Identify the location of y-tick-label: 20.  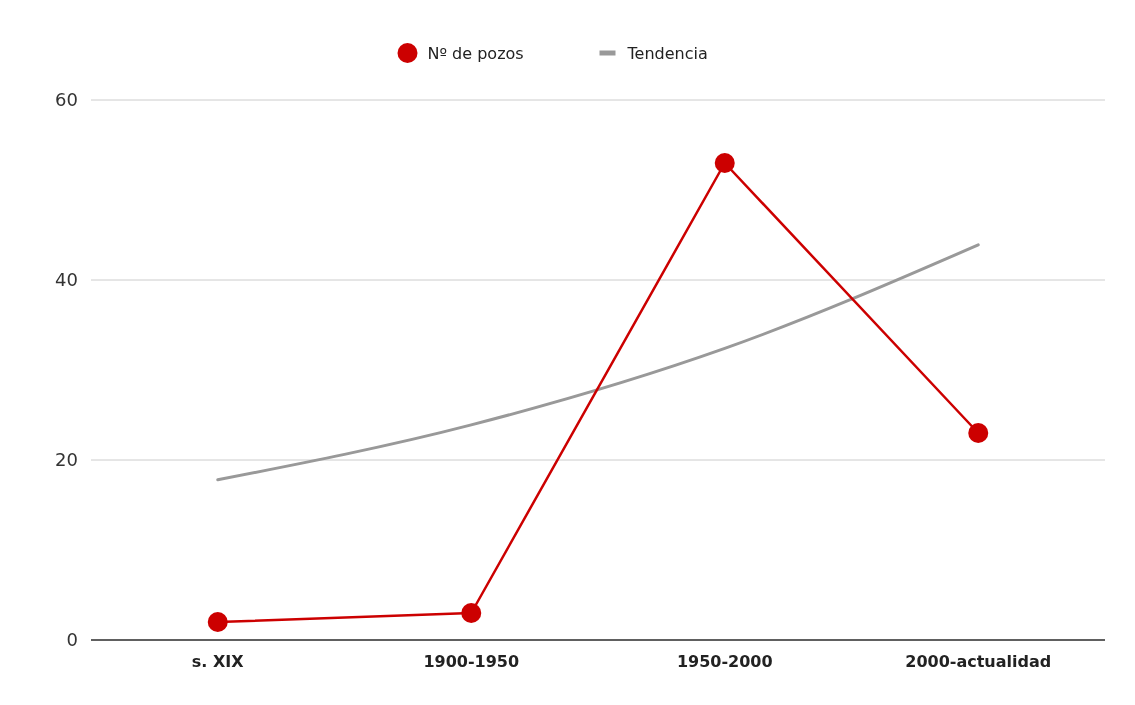
(66, 460).